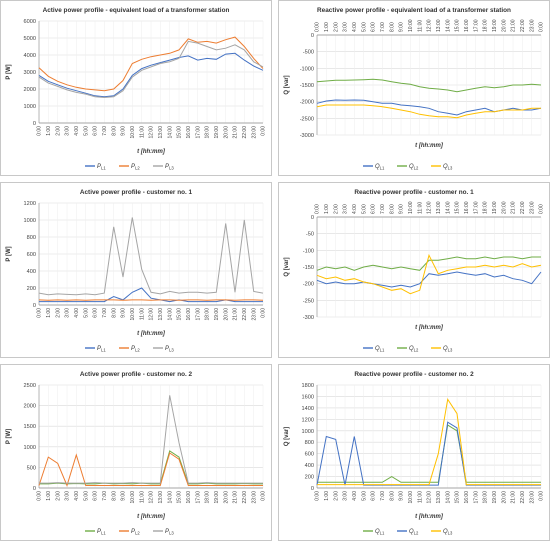  I want to click on y-tick-label: 800, so click(309, 443).